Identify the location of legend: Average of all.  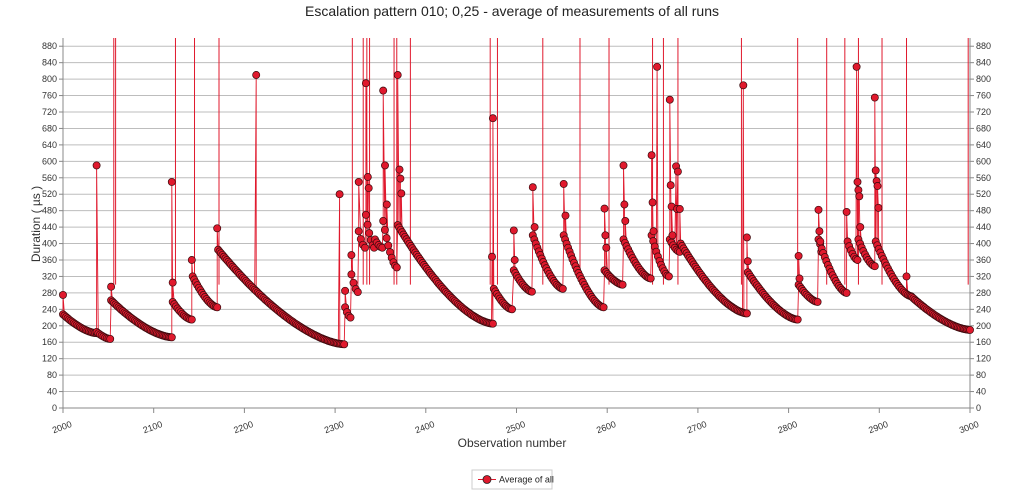
(512, 479).